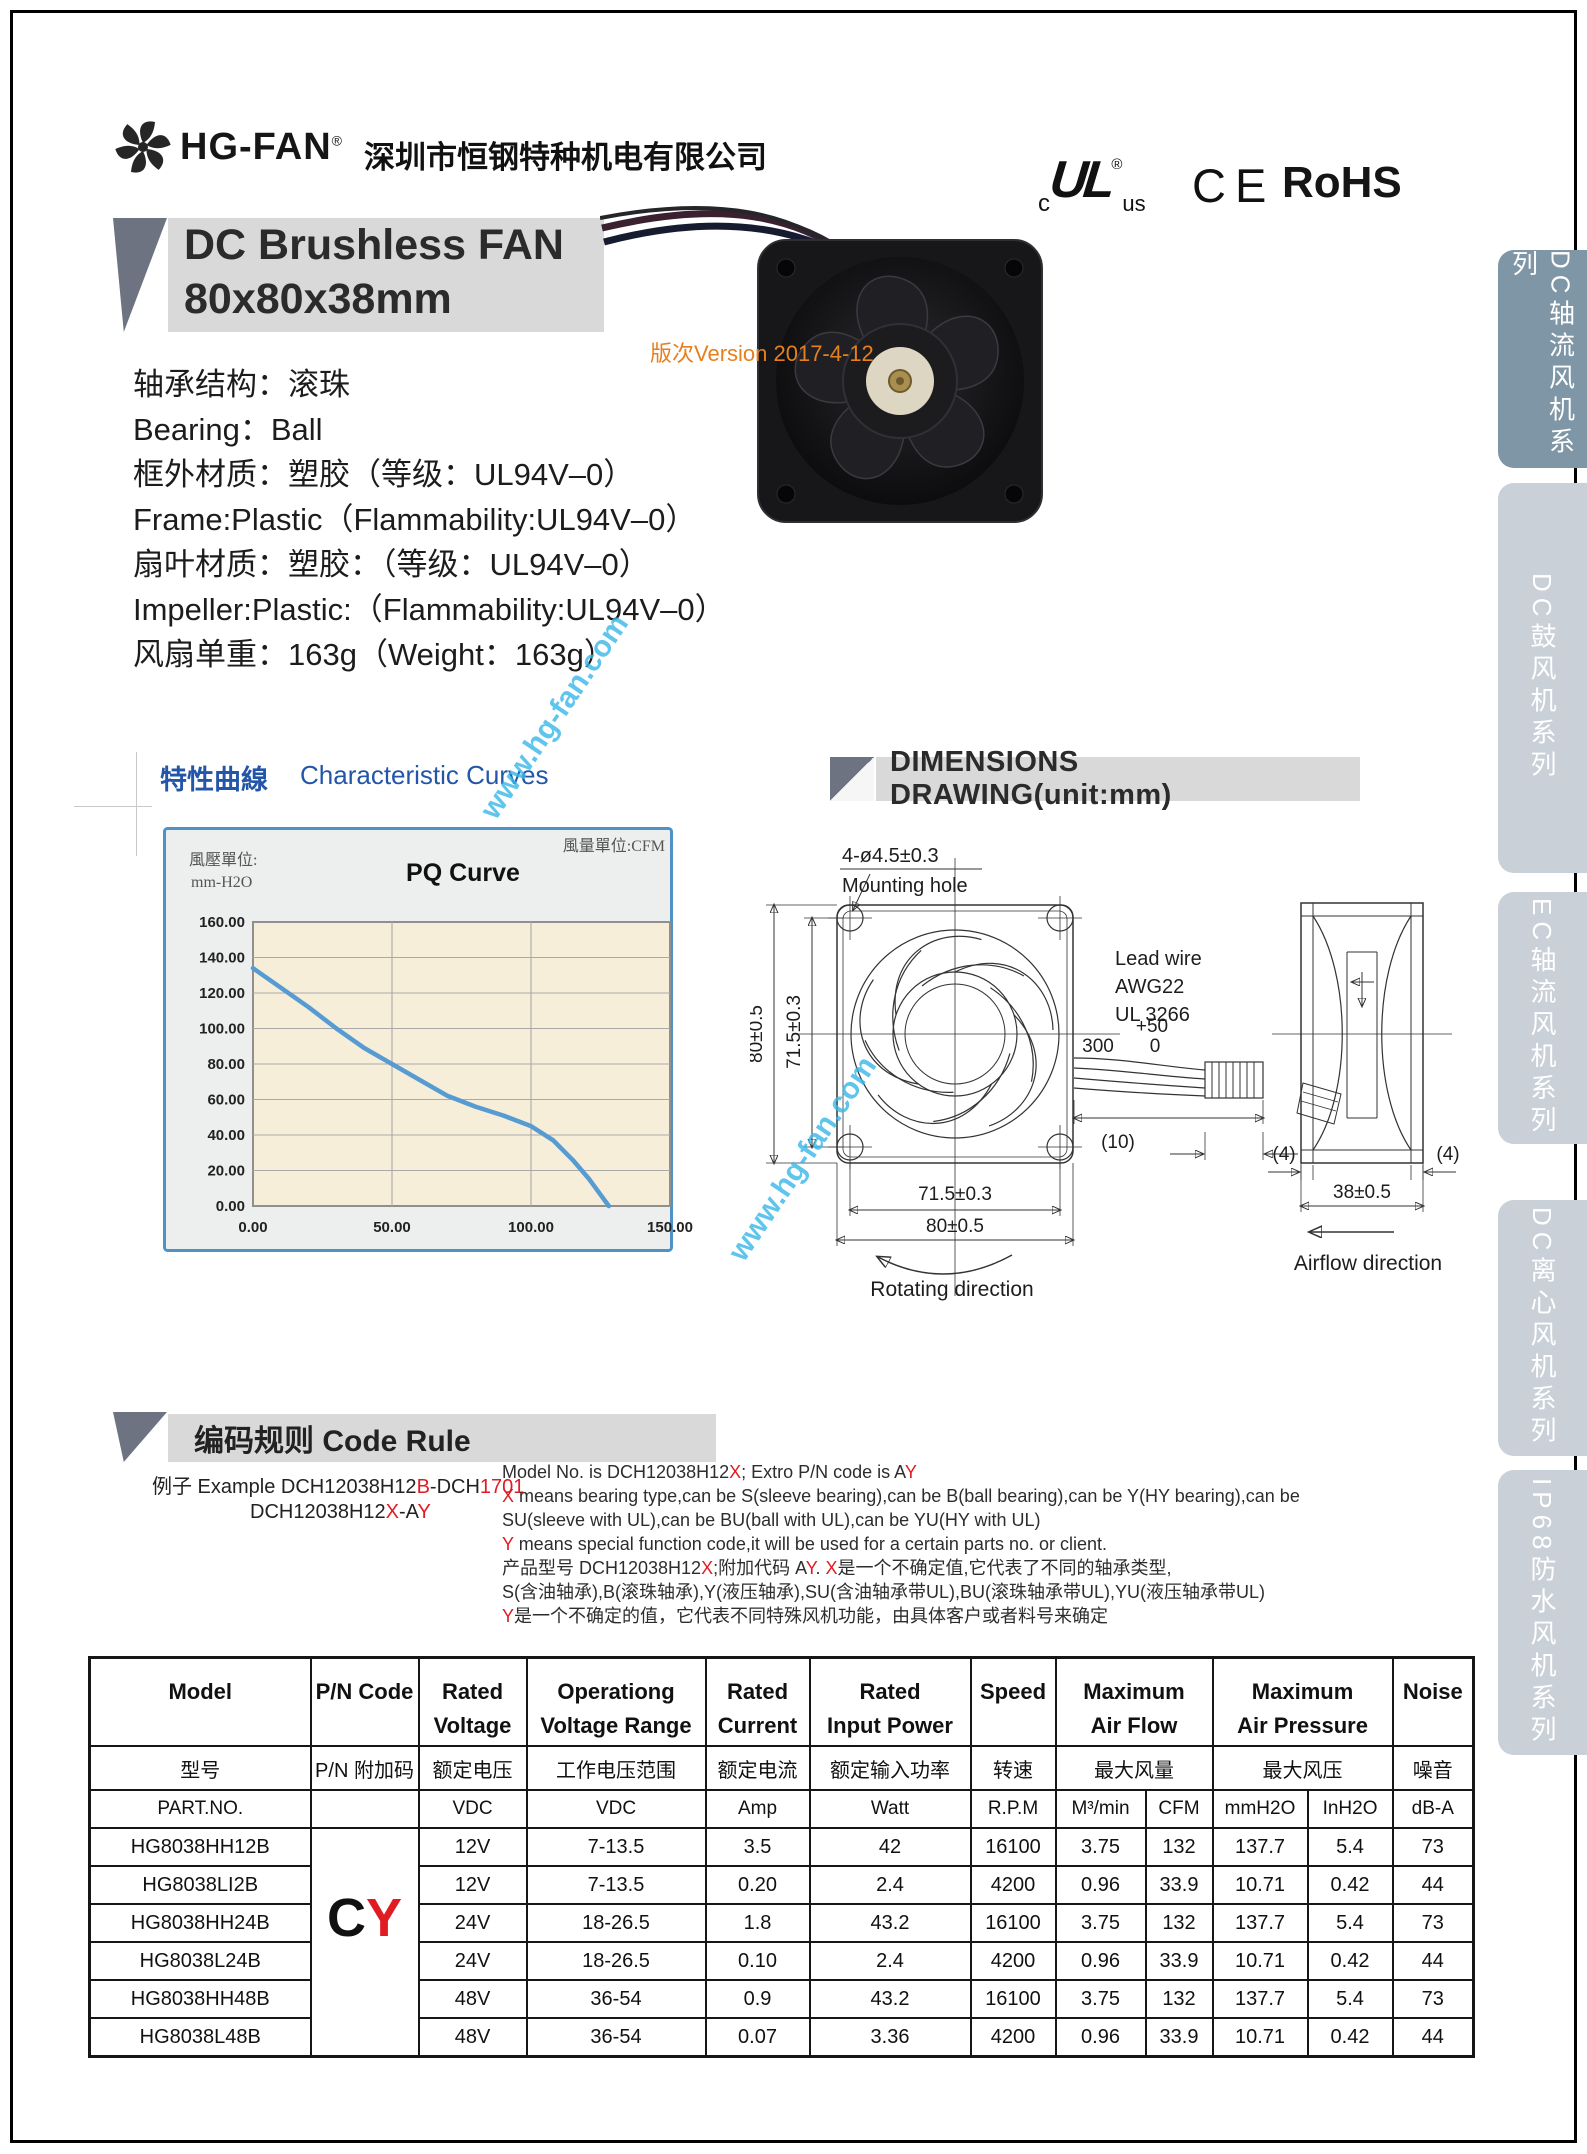  What do you see at coordinates (226, 1064) in the screenshot?
I see `svg-text: 80.00` at bounding box center [226, 1064].